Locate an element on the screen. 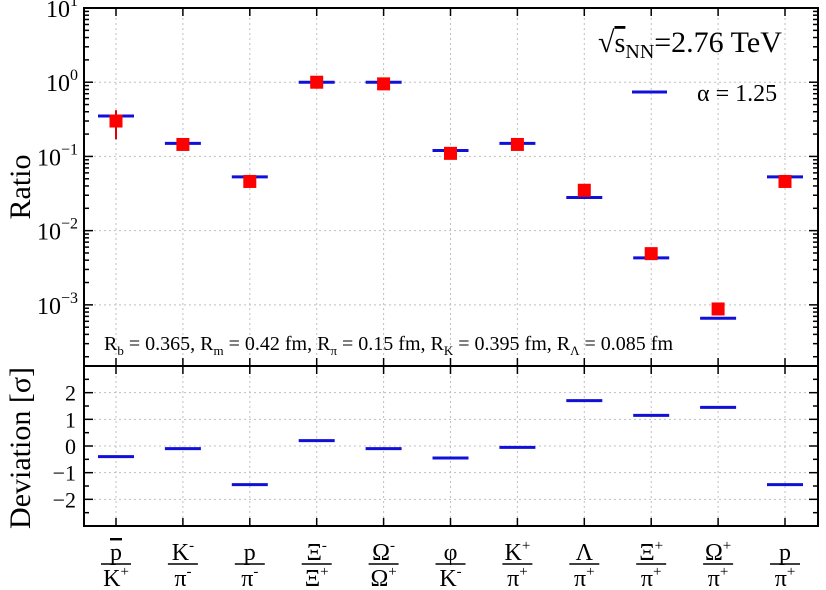 This screenshot has width=826, height=590. y-tick-label: −1 is located at coordinates (64, 473).